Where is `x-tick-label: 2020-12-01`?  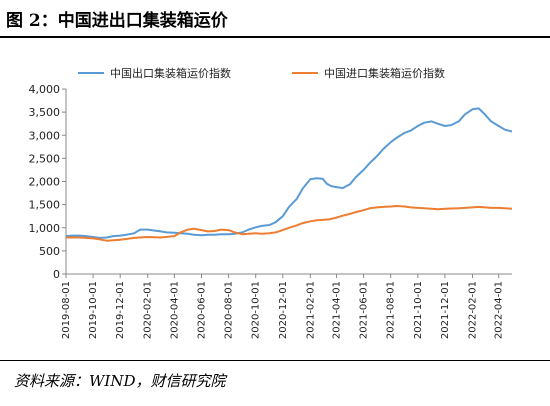 x-tick-label: 2020-12-01 is located at coordinates (283, 310).